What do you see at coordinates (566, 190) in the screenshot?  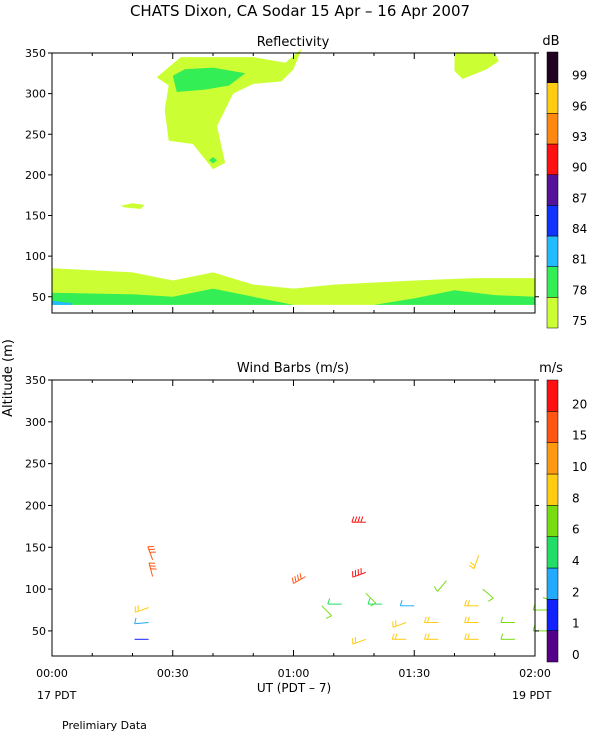 I see `reflectivity-colorbar: 75 78 81 84 87 90 93 96 99` at bounding box center [566, 190].